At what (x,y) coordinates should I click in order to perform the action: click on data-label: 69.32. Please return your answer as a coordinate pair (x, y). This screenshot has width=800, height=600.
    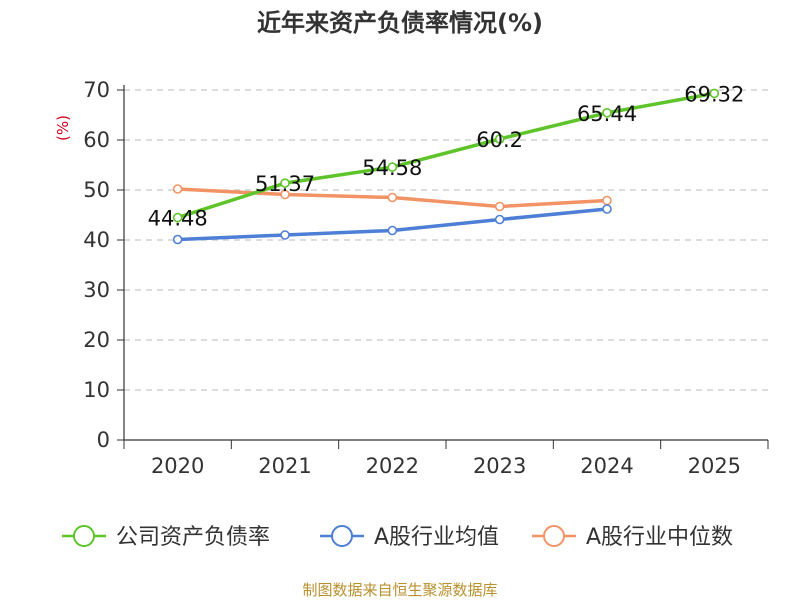
    Looking at the image, I should click on (714, 94).